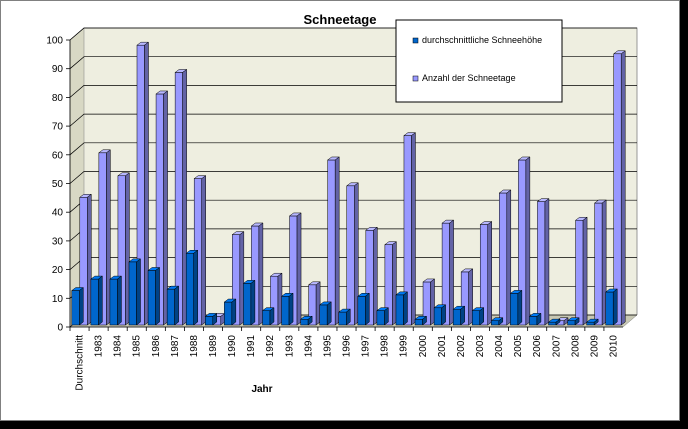  I want to click on legend-swatch-schneetage, so click(415, 78).